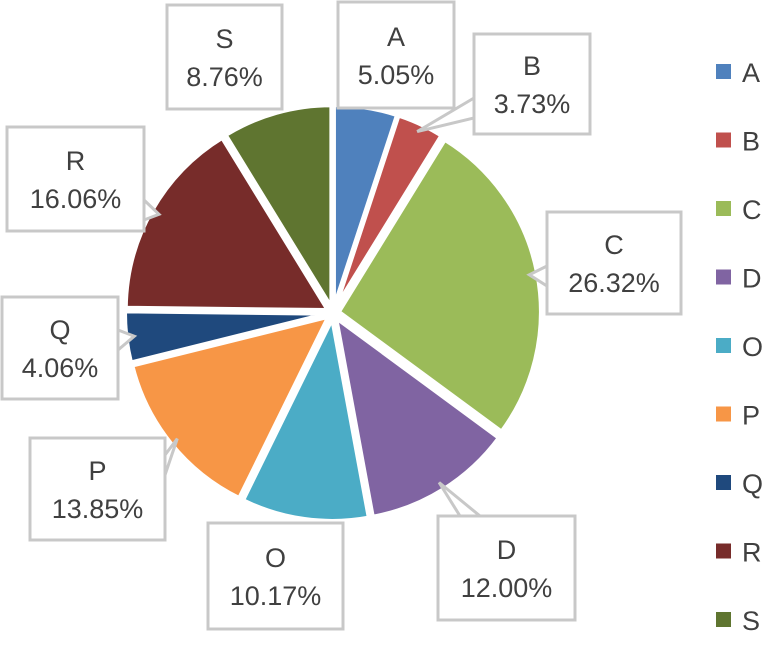 This screenshot has width=769, height=646. What do you see at coordinates (306, 417) in the screenshot?
I see `pie-slice-o` at bounding box center [306, 417].